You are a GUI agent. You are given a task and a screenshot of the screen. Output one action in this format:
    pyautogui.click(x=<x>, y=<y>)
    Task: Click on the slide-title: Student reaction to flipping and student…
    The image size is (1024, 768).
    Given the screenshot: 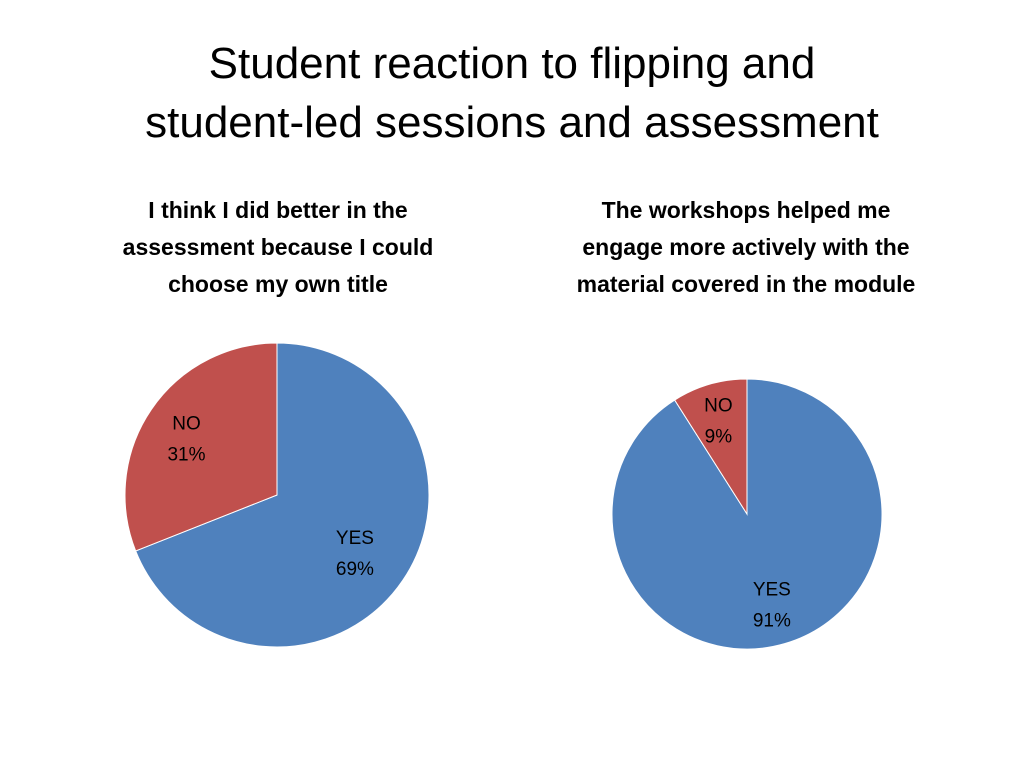 What is the action you would take?
    pyautogui.click(x=512, y=93)
    